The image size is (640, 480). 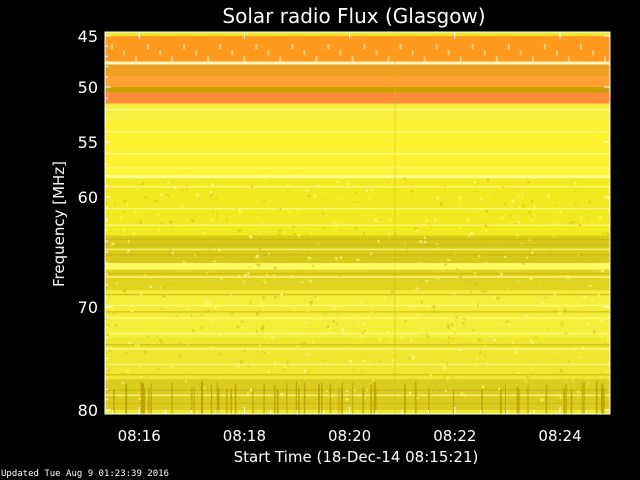 I want to click on y-tick-label: 60, so click(x=88, y=197).